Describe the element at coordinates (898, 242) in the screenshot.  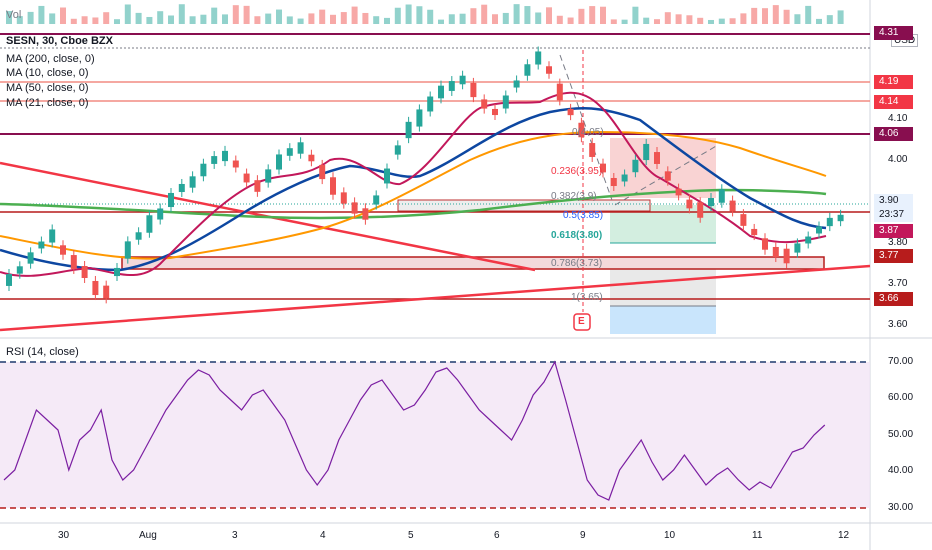
I see `price-tick: 3.80` at that location.